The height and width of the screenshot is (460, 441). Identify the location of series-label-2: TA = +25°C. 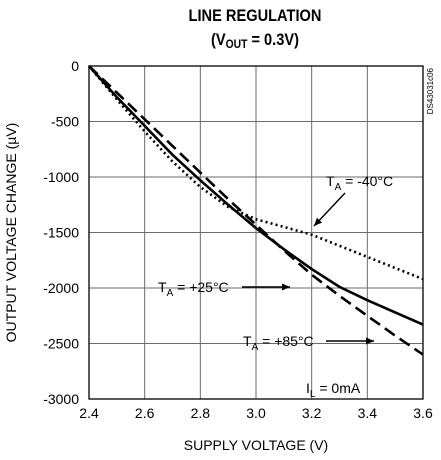
(193, 289).